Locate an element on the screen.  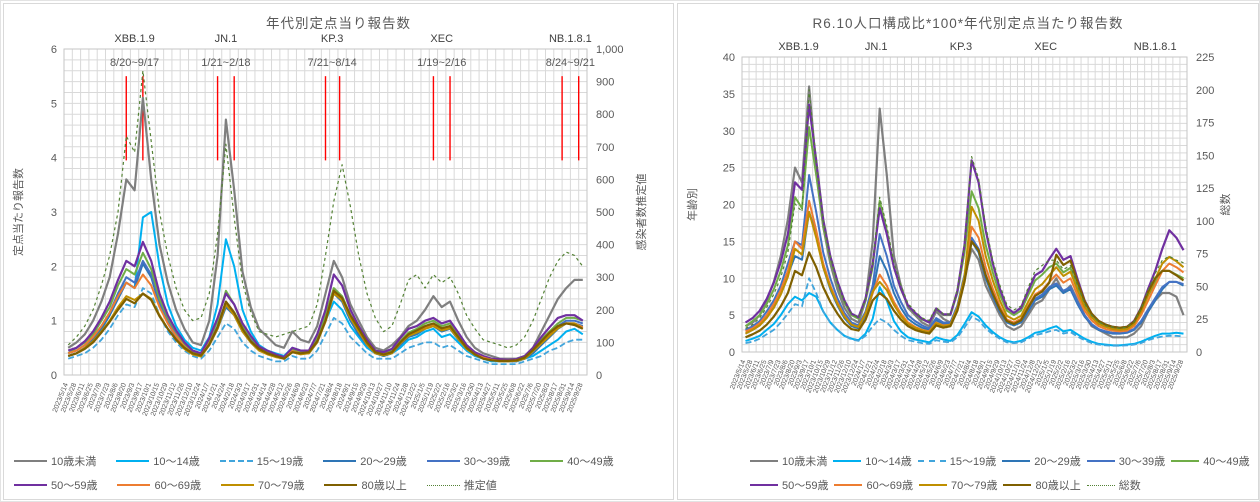
legend-label: 10歳未満 is located at coordinates (805, 462).